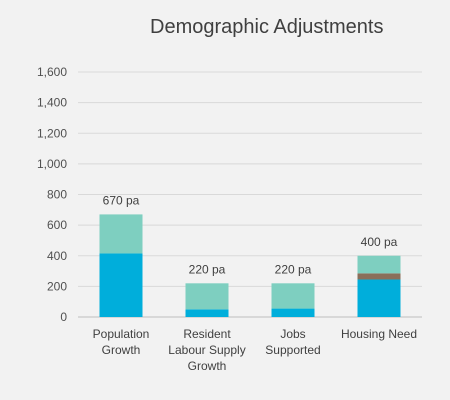 The image size is (450, 400). What do you see at coordinates (292, 350) in the screenshot?
I see `x-category-label: Supported` at bounding box center [292, 350].